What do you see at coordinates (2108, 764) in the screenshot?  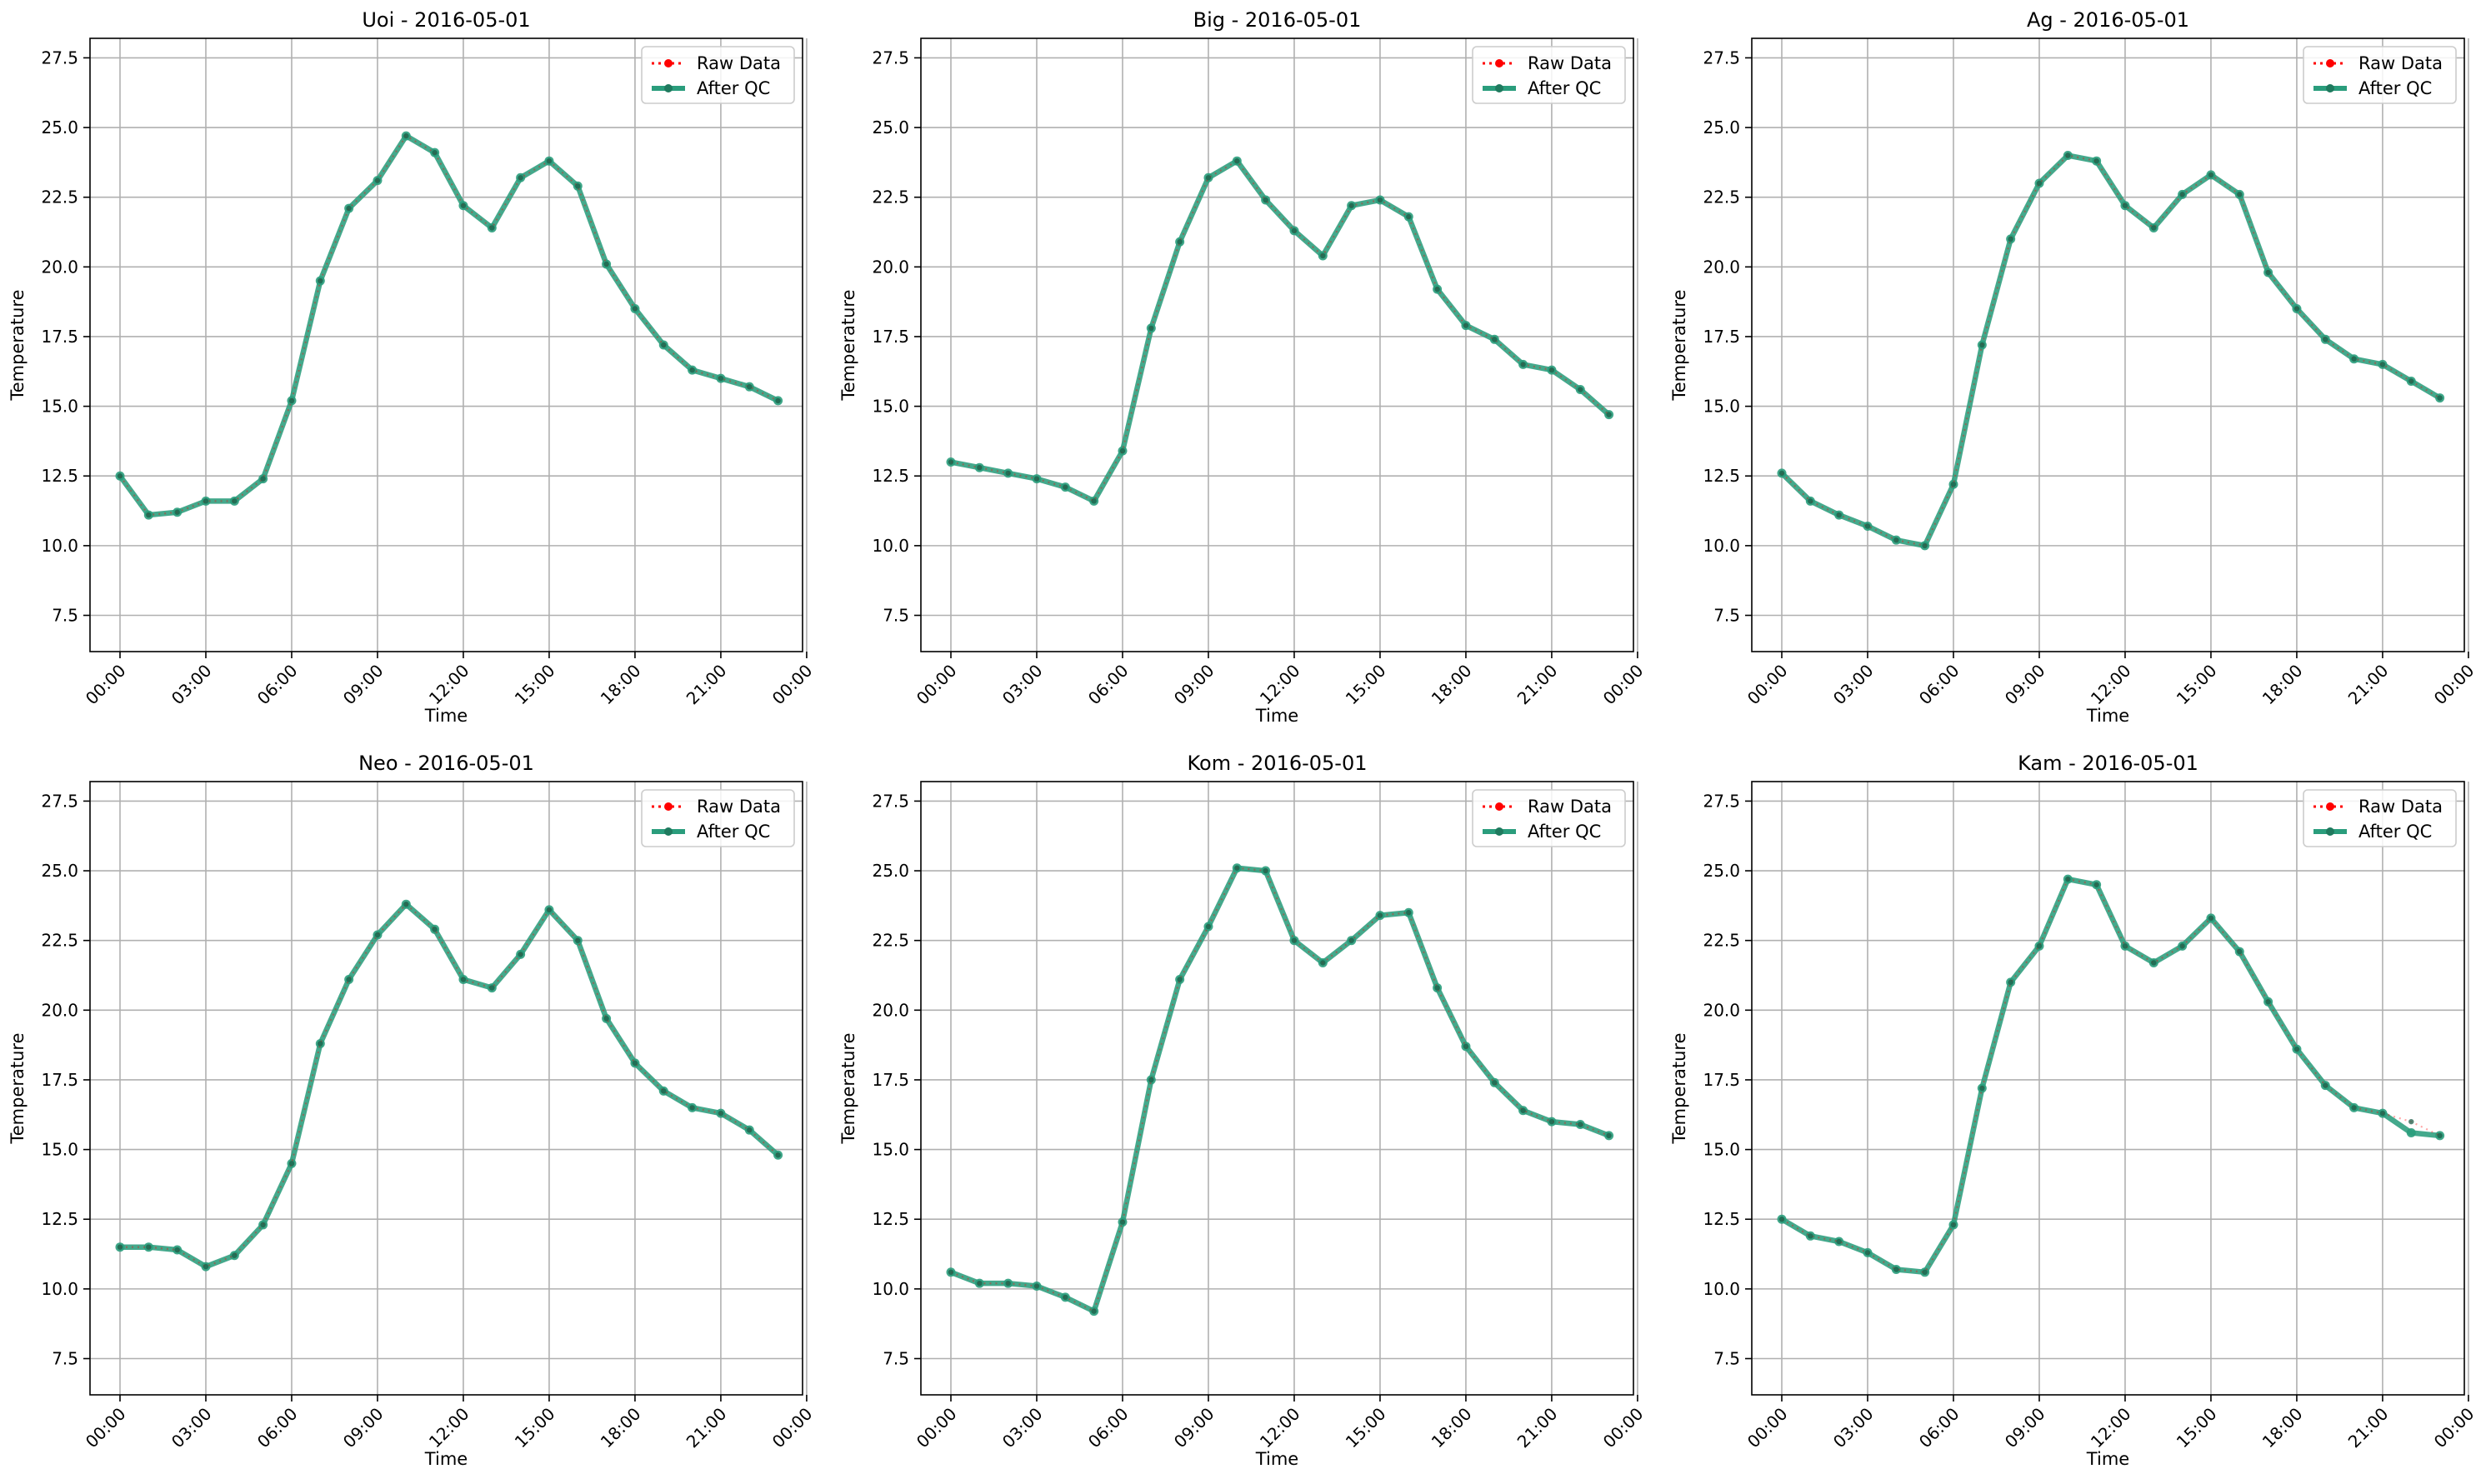 I see `chart-title: Kam - 2016-05-01` at bounding box center [2108, 764].